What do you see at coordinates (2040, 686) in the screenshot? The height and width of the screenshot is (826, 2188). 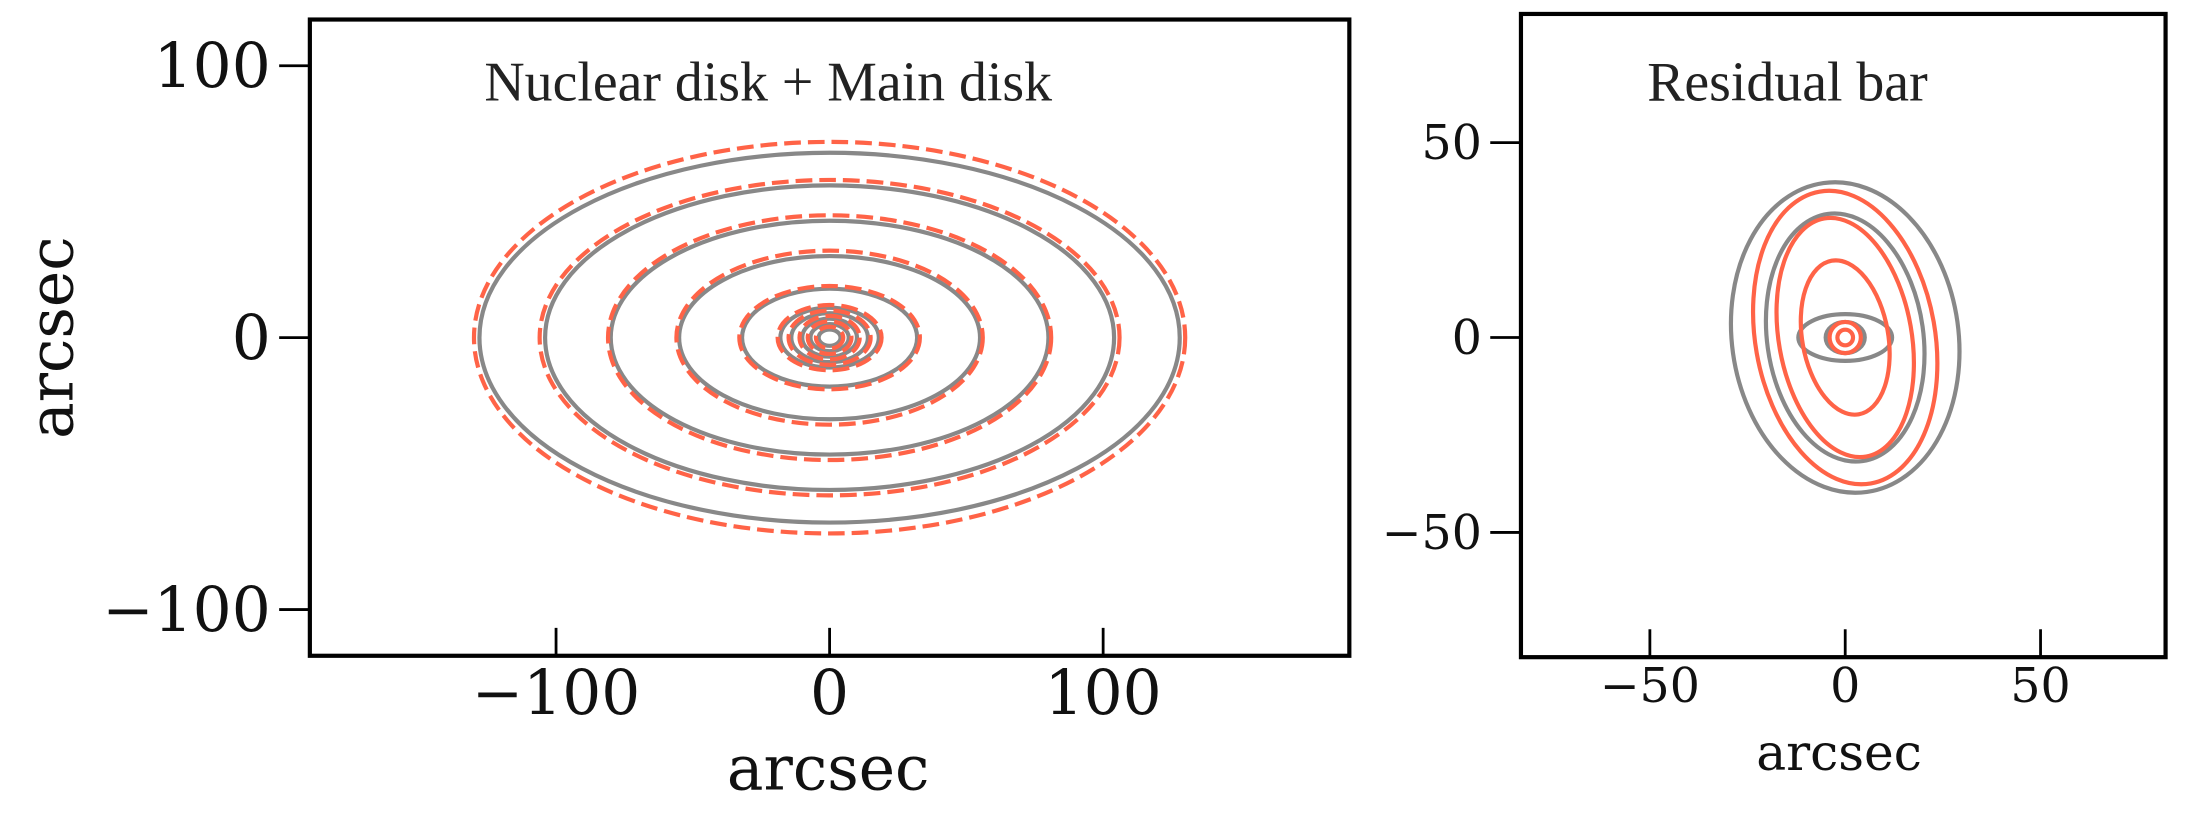 I see `x-tick-label: 50` at bounding box center [2040, 686].